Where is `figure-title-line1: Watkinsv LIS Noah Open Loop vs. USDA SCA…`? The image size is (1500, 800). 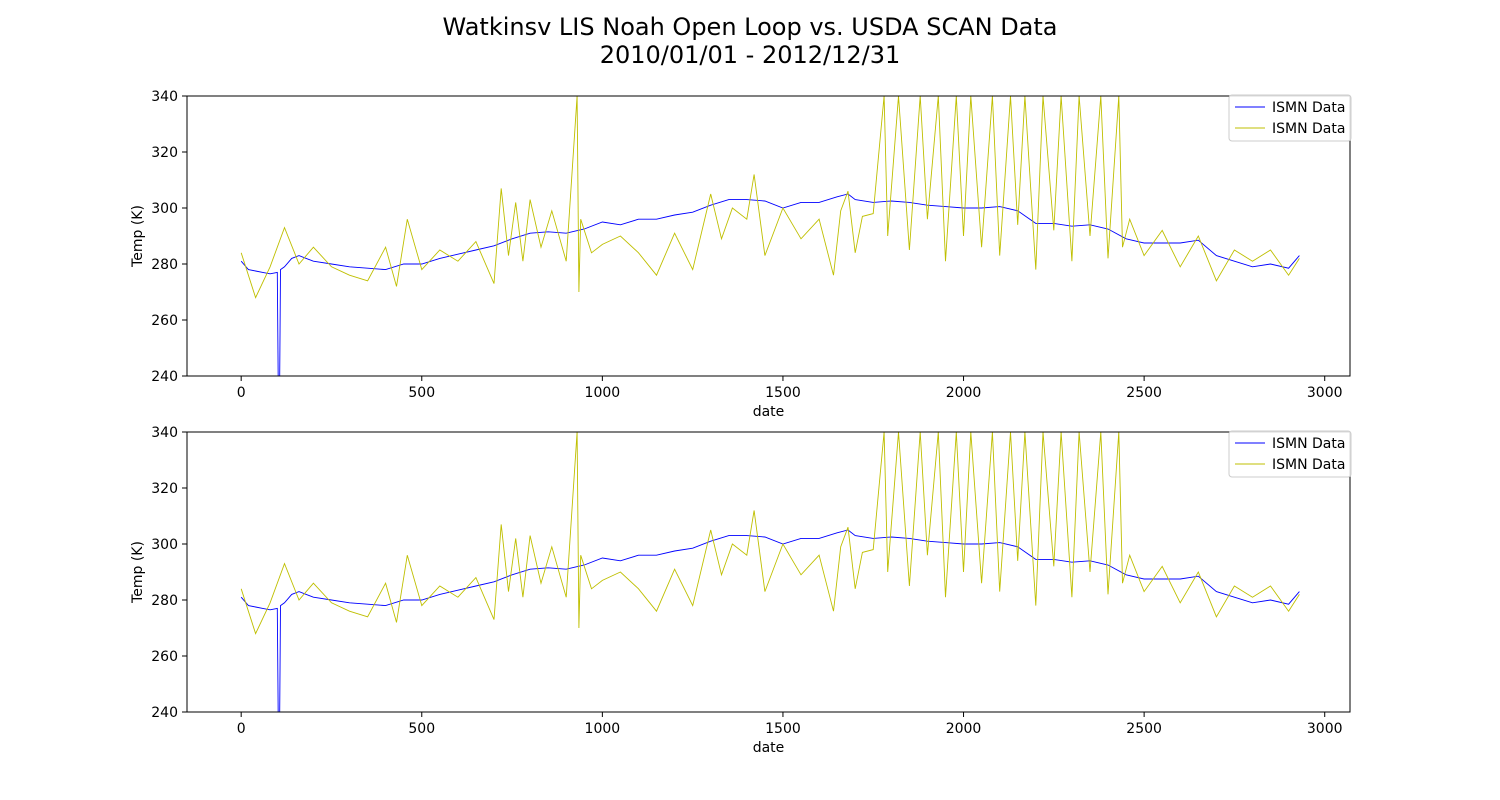
figure-title-line1: Watkinsv LIS Noah Open Loop vs. USDA SCA… is located at coordinates (750, 27).